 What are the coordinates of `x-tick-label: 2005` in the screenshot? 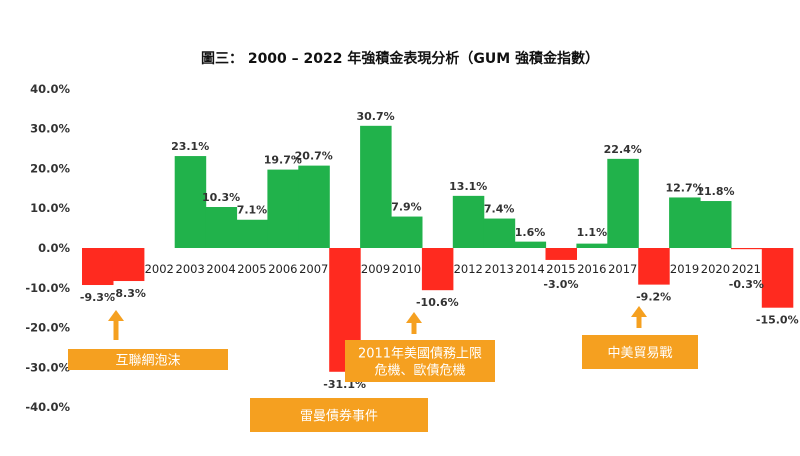 It's located at (251, 269).